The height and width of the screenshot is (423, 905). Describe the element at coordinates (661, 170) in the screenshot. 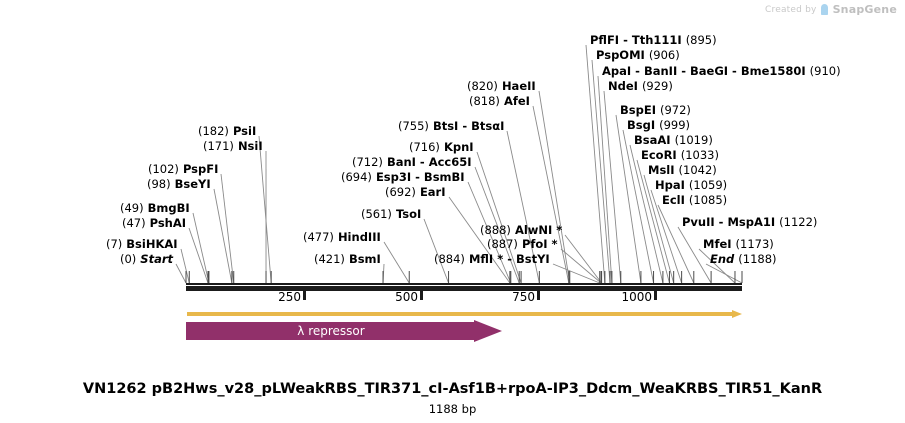

I see `enzyme-name: MslI` at that location.